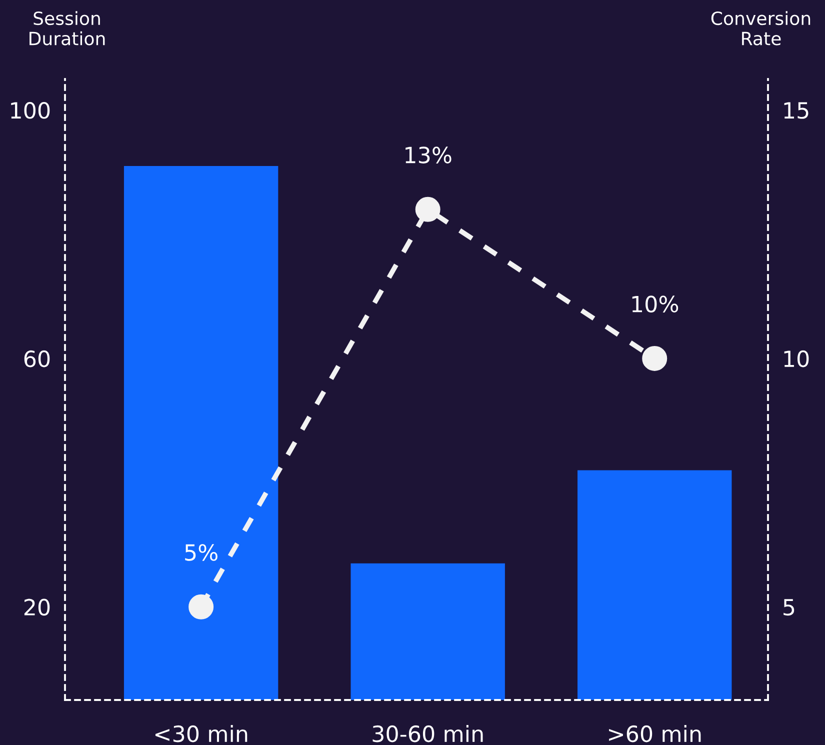 The image size is (825, 745). I want to click on x-tick-label: >60 min, so click(655, 733).